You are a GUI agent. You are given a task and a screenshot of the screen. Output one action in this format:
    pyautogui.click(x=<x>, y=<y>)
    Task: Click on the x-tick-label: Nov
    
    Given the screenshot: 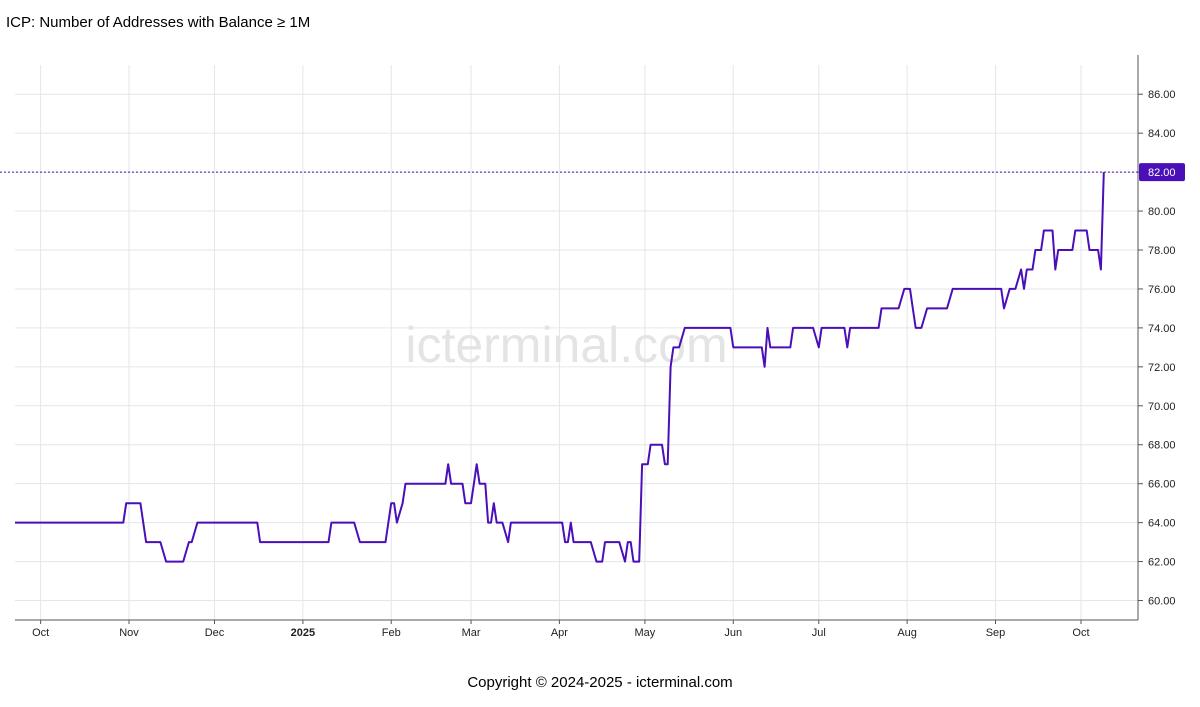 What is the action you would take?
    pyautogui.click(x=129, y=633)
    